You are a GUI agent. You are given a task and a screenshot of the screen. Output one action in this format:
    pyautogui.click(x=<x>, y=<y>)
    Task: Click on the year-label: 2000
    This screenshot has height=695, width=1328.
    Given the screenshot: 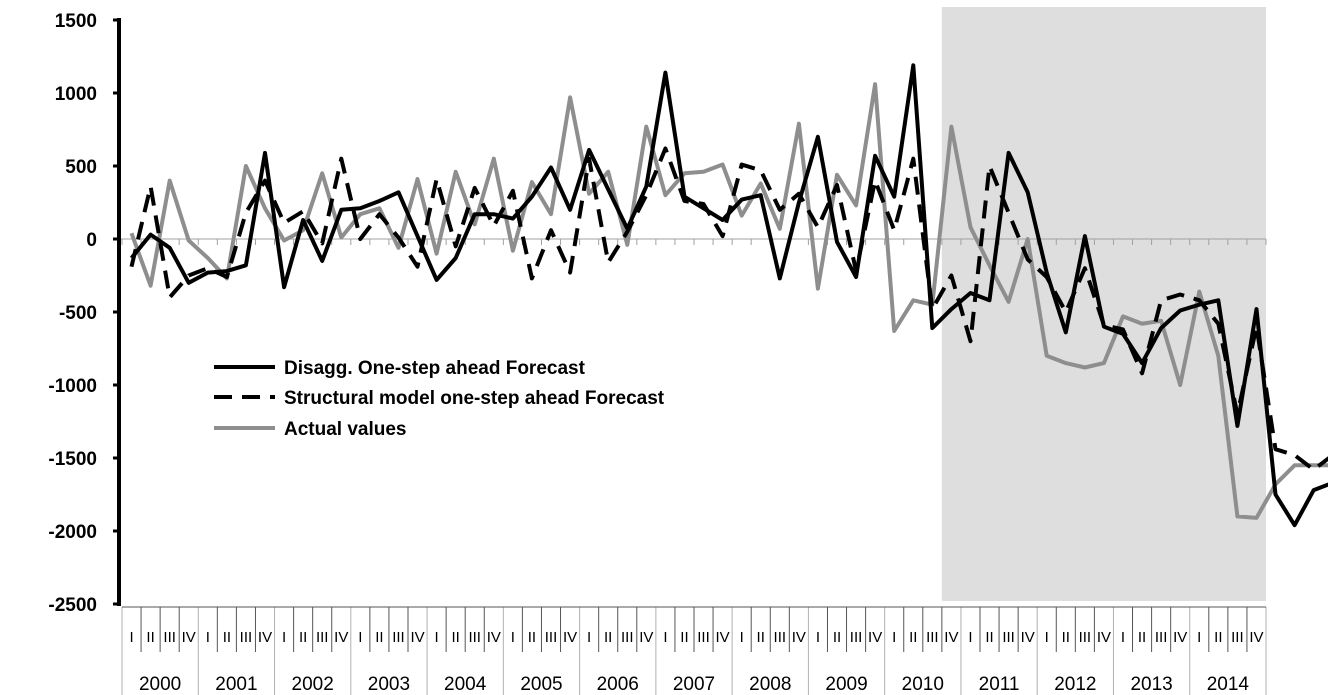 What is the action you would take?
    pyautogui.click(x=160, y=684)
    